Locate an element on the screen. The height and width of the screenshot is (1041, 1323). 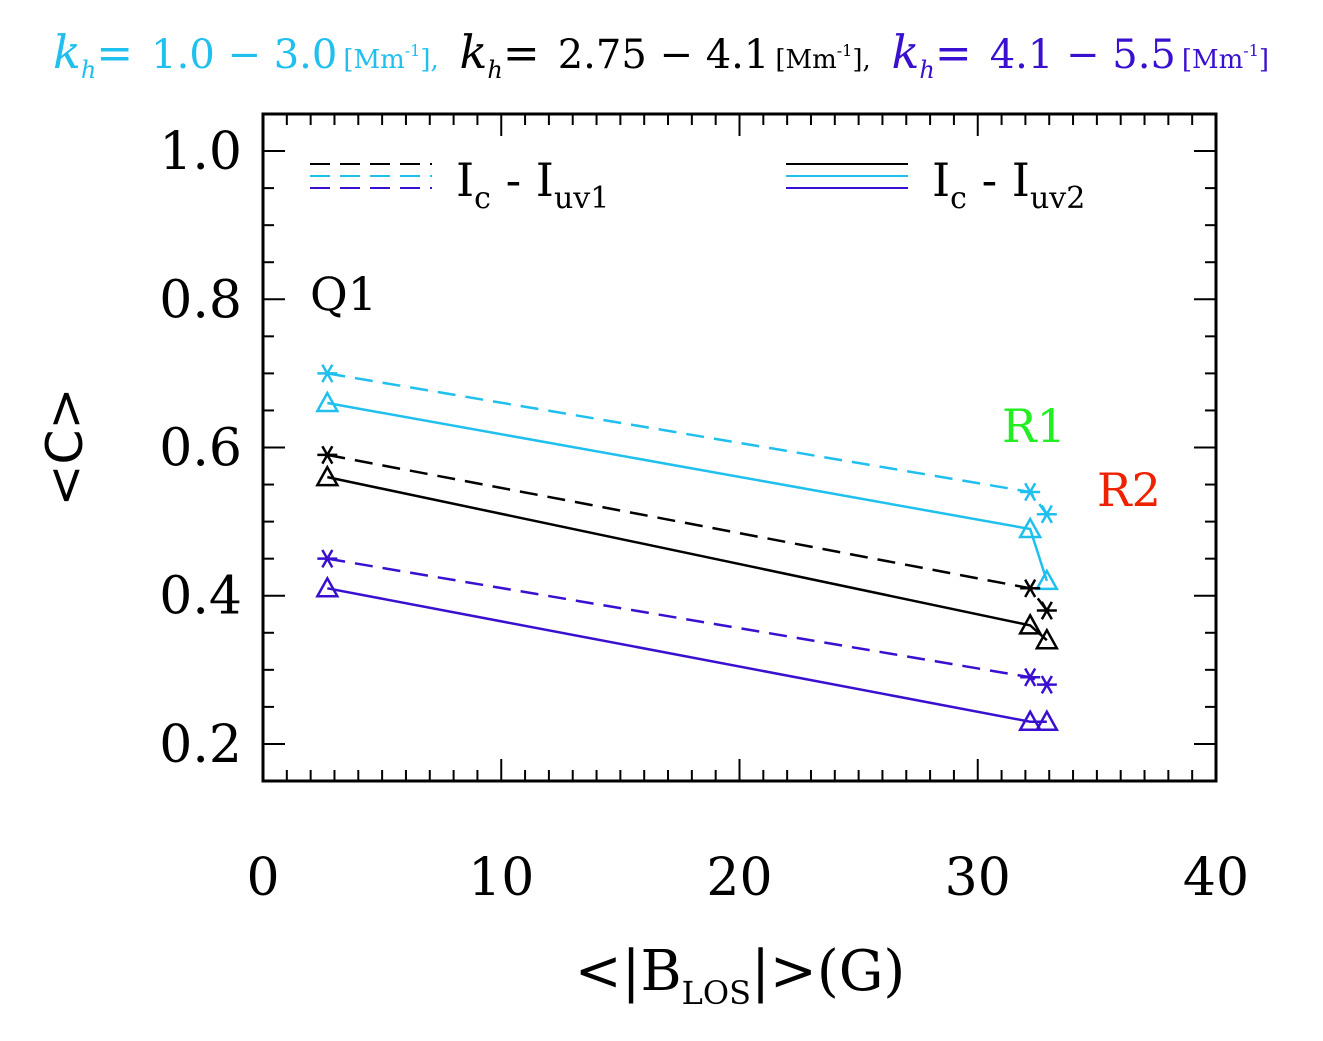
y-axis-label: <C> is located at coordinates (65, 447).